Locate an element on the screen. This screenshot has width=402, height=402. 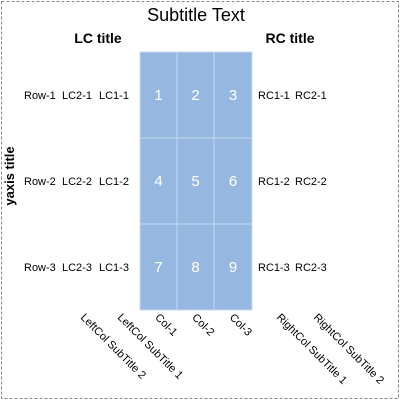
right-col-value: RC1-3 is located at coordinates (274, 268).